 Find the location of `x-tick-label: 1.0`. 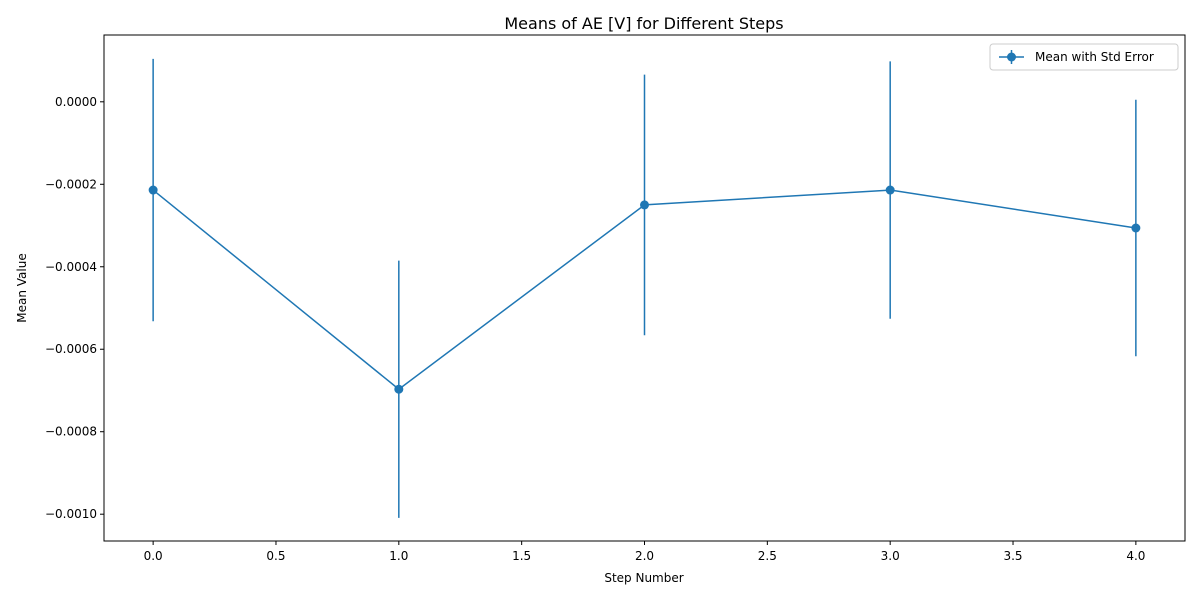

x-tick-label: 1.0 is located at coordinates (398, 556).